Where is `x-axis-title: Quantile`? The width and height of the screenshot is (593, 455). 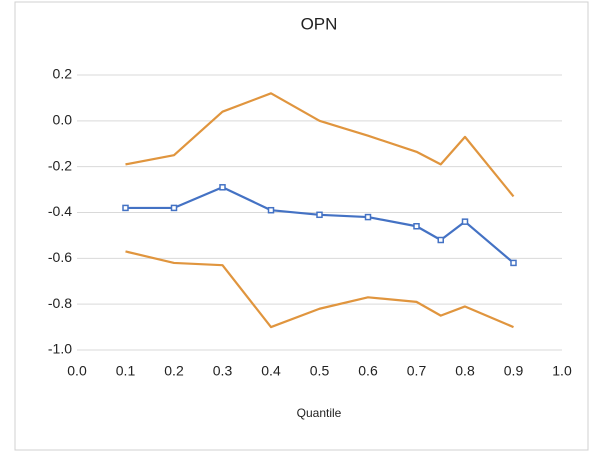 x-axis-title: Quantile is located at coordinates (319, 413).